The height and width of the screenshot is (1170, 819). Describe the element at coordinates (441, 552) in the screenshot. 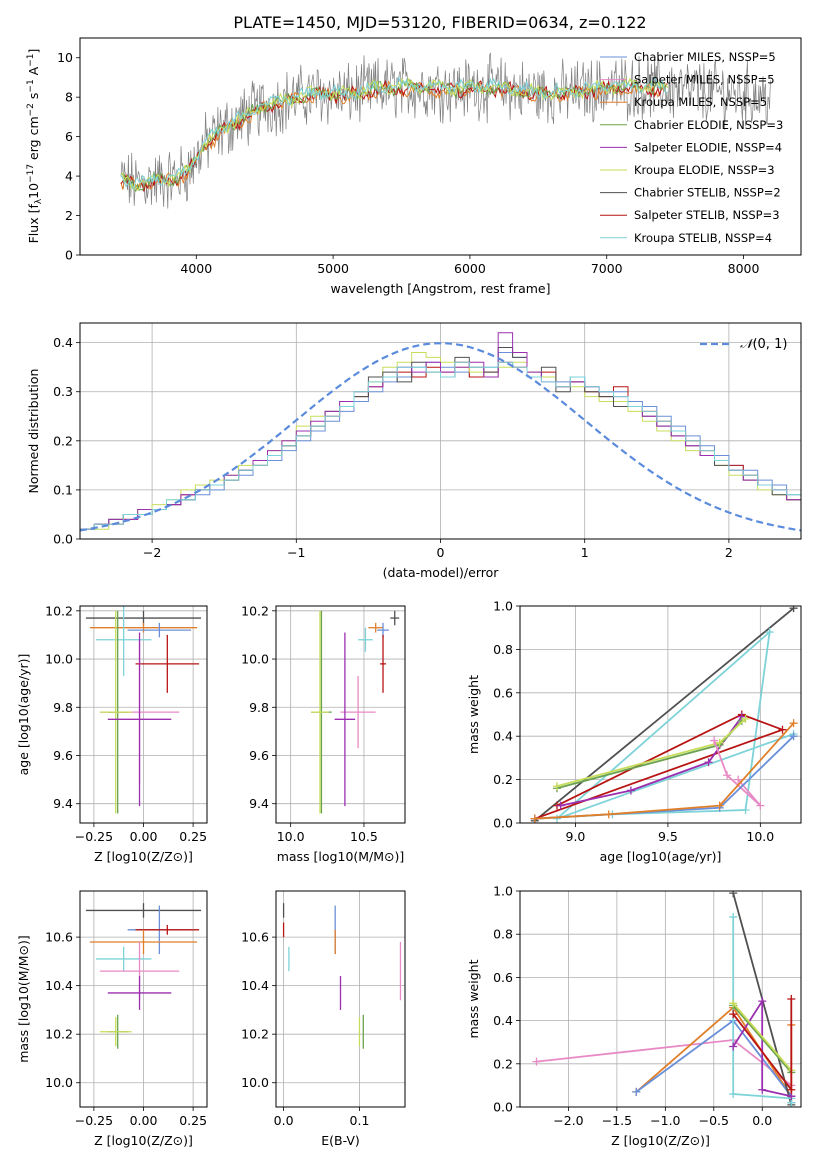

I see `x-tick-label: 0` at that location.